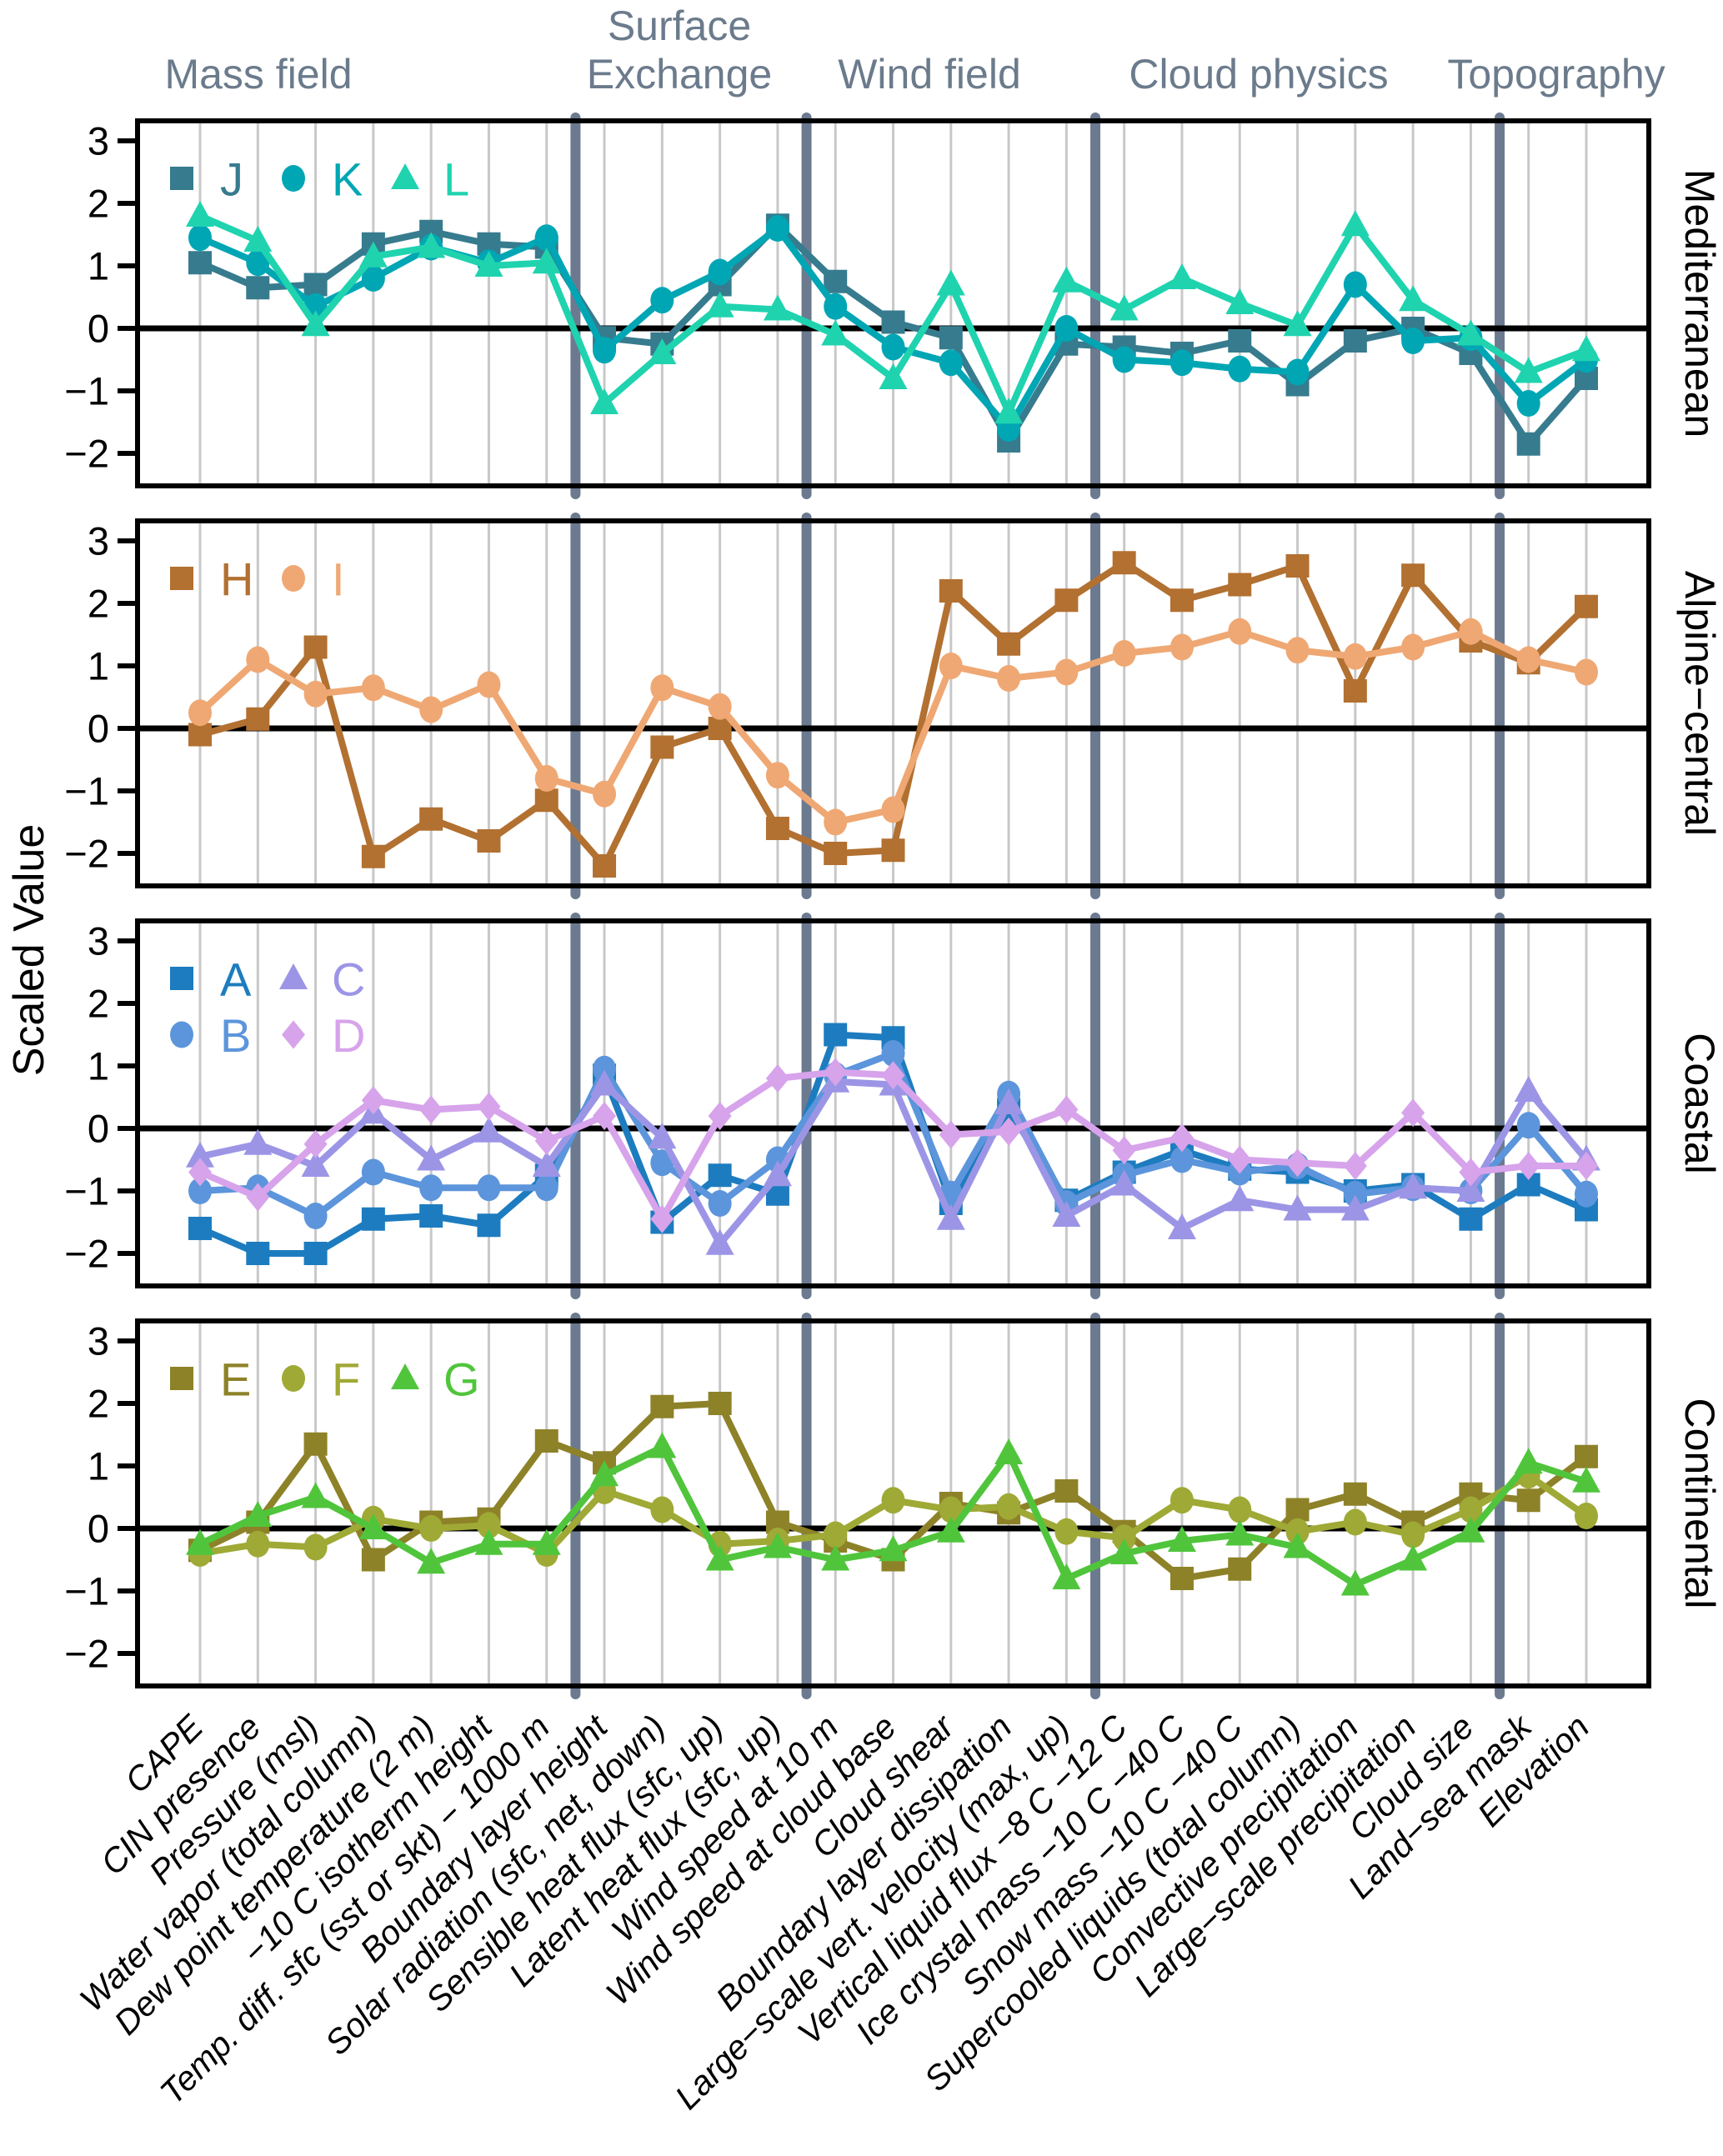 Image resolution: width=1723 pixels, height=2156 pixels. I want to click on y-tick-label: −1, so click(86, 1590).